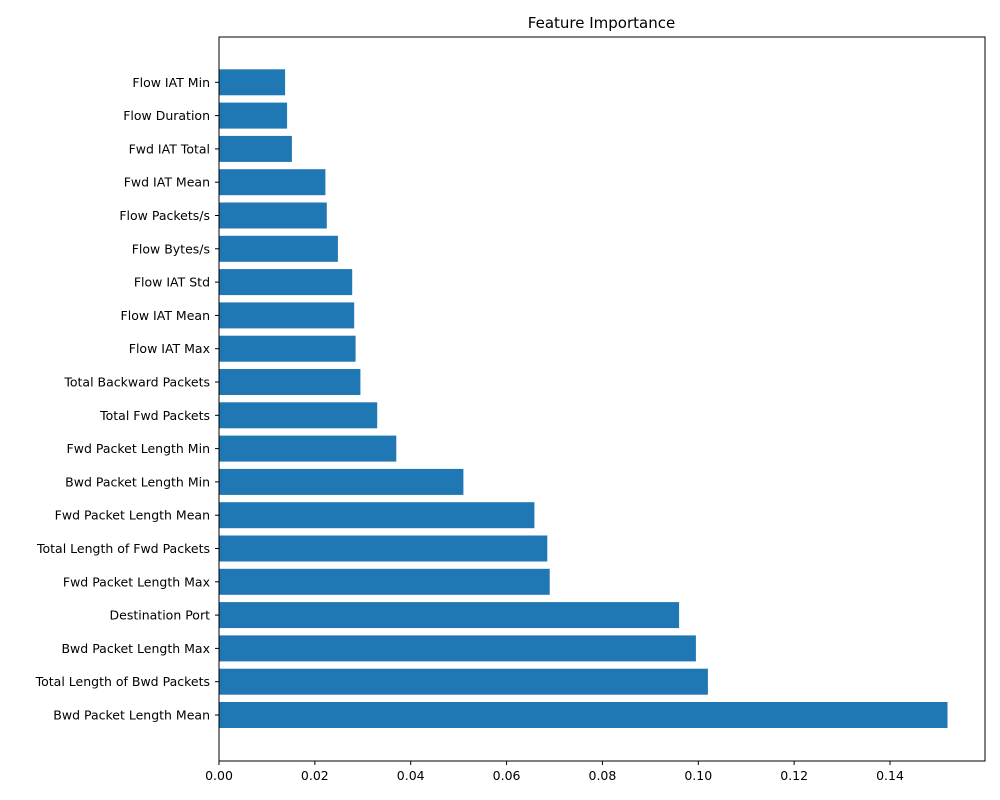 The image size is (1000, 800). Describe the element at coordinates (123, 548) in the screenshot. I see `y-tick-label: Total Length of Fwd Packets` at that location.